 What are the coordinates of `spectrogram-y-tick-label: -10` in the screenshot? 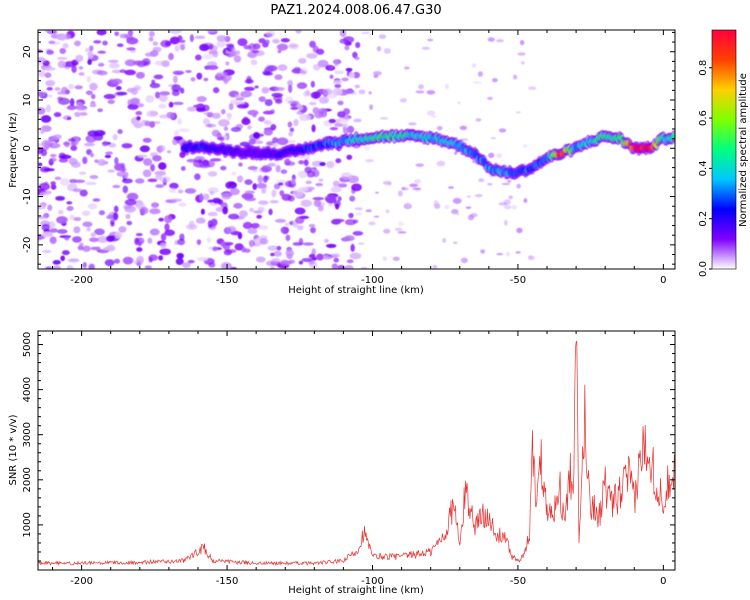 It's located at (27, 196).